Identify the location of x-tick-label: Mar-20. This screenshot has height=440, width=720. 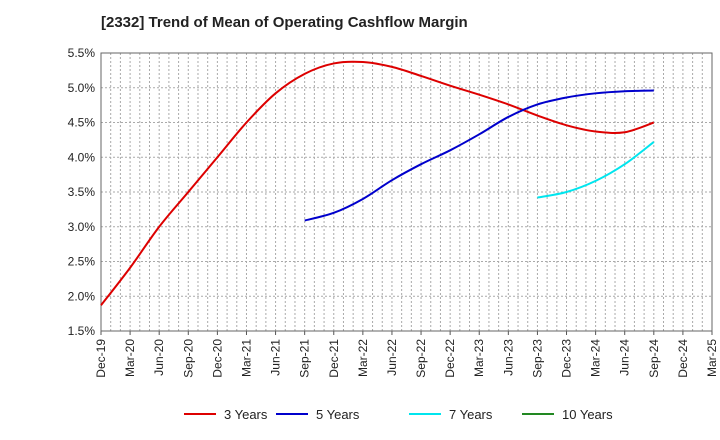
(130, 358).